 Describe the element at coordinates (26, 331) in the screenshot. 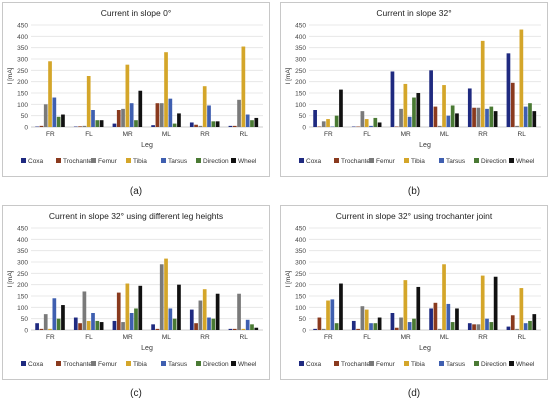

I see `y-tick-label: 0` at that location.